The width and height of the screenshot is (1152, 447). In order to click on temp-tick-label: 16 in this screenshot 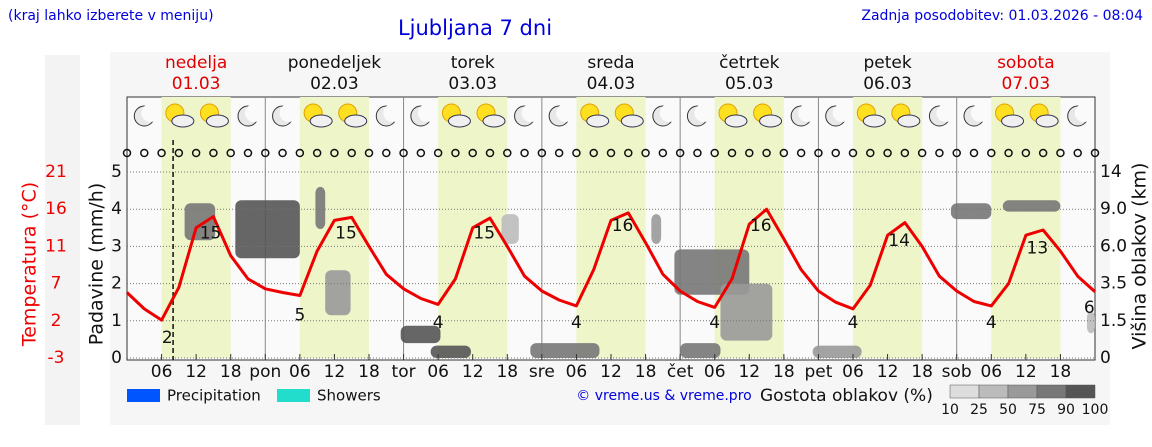, I will do `click(56, 209)`.